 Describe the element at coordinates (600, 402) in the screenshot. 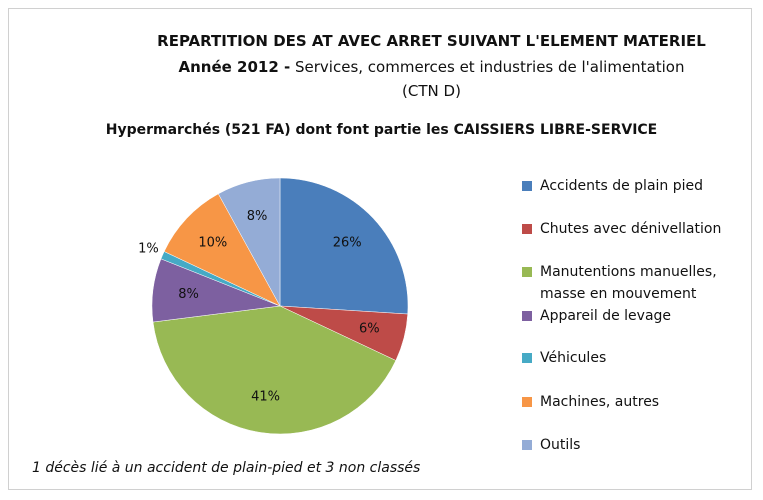

I see `legend-label: Machines, autres` at that location.